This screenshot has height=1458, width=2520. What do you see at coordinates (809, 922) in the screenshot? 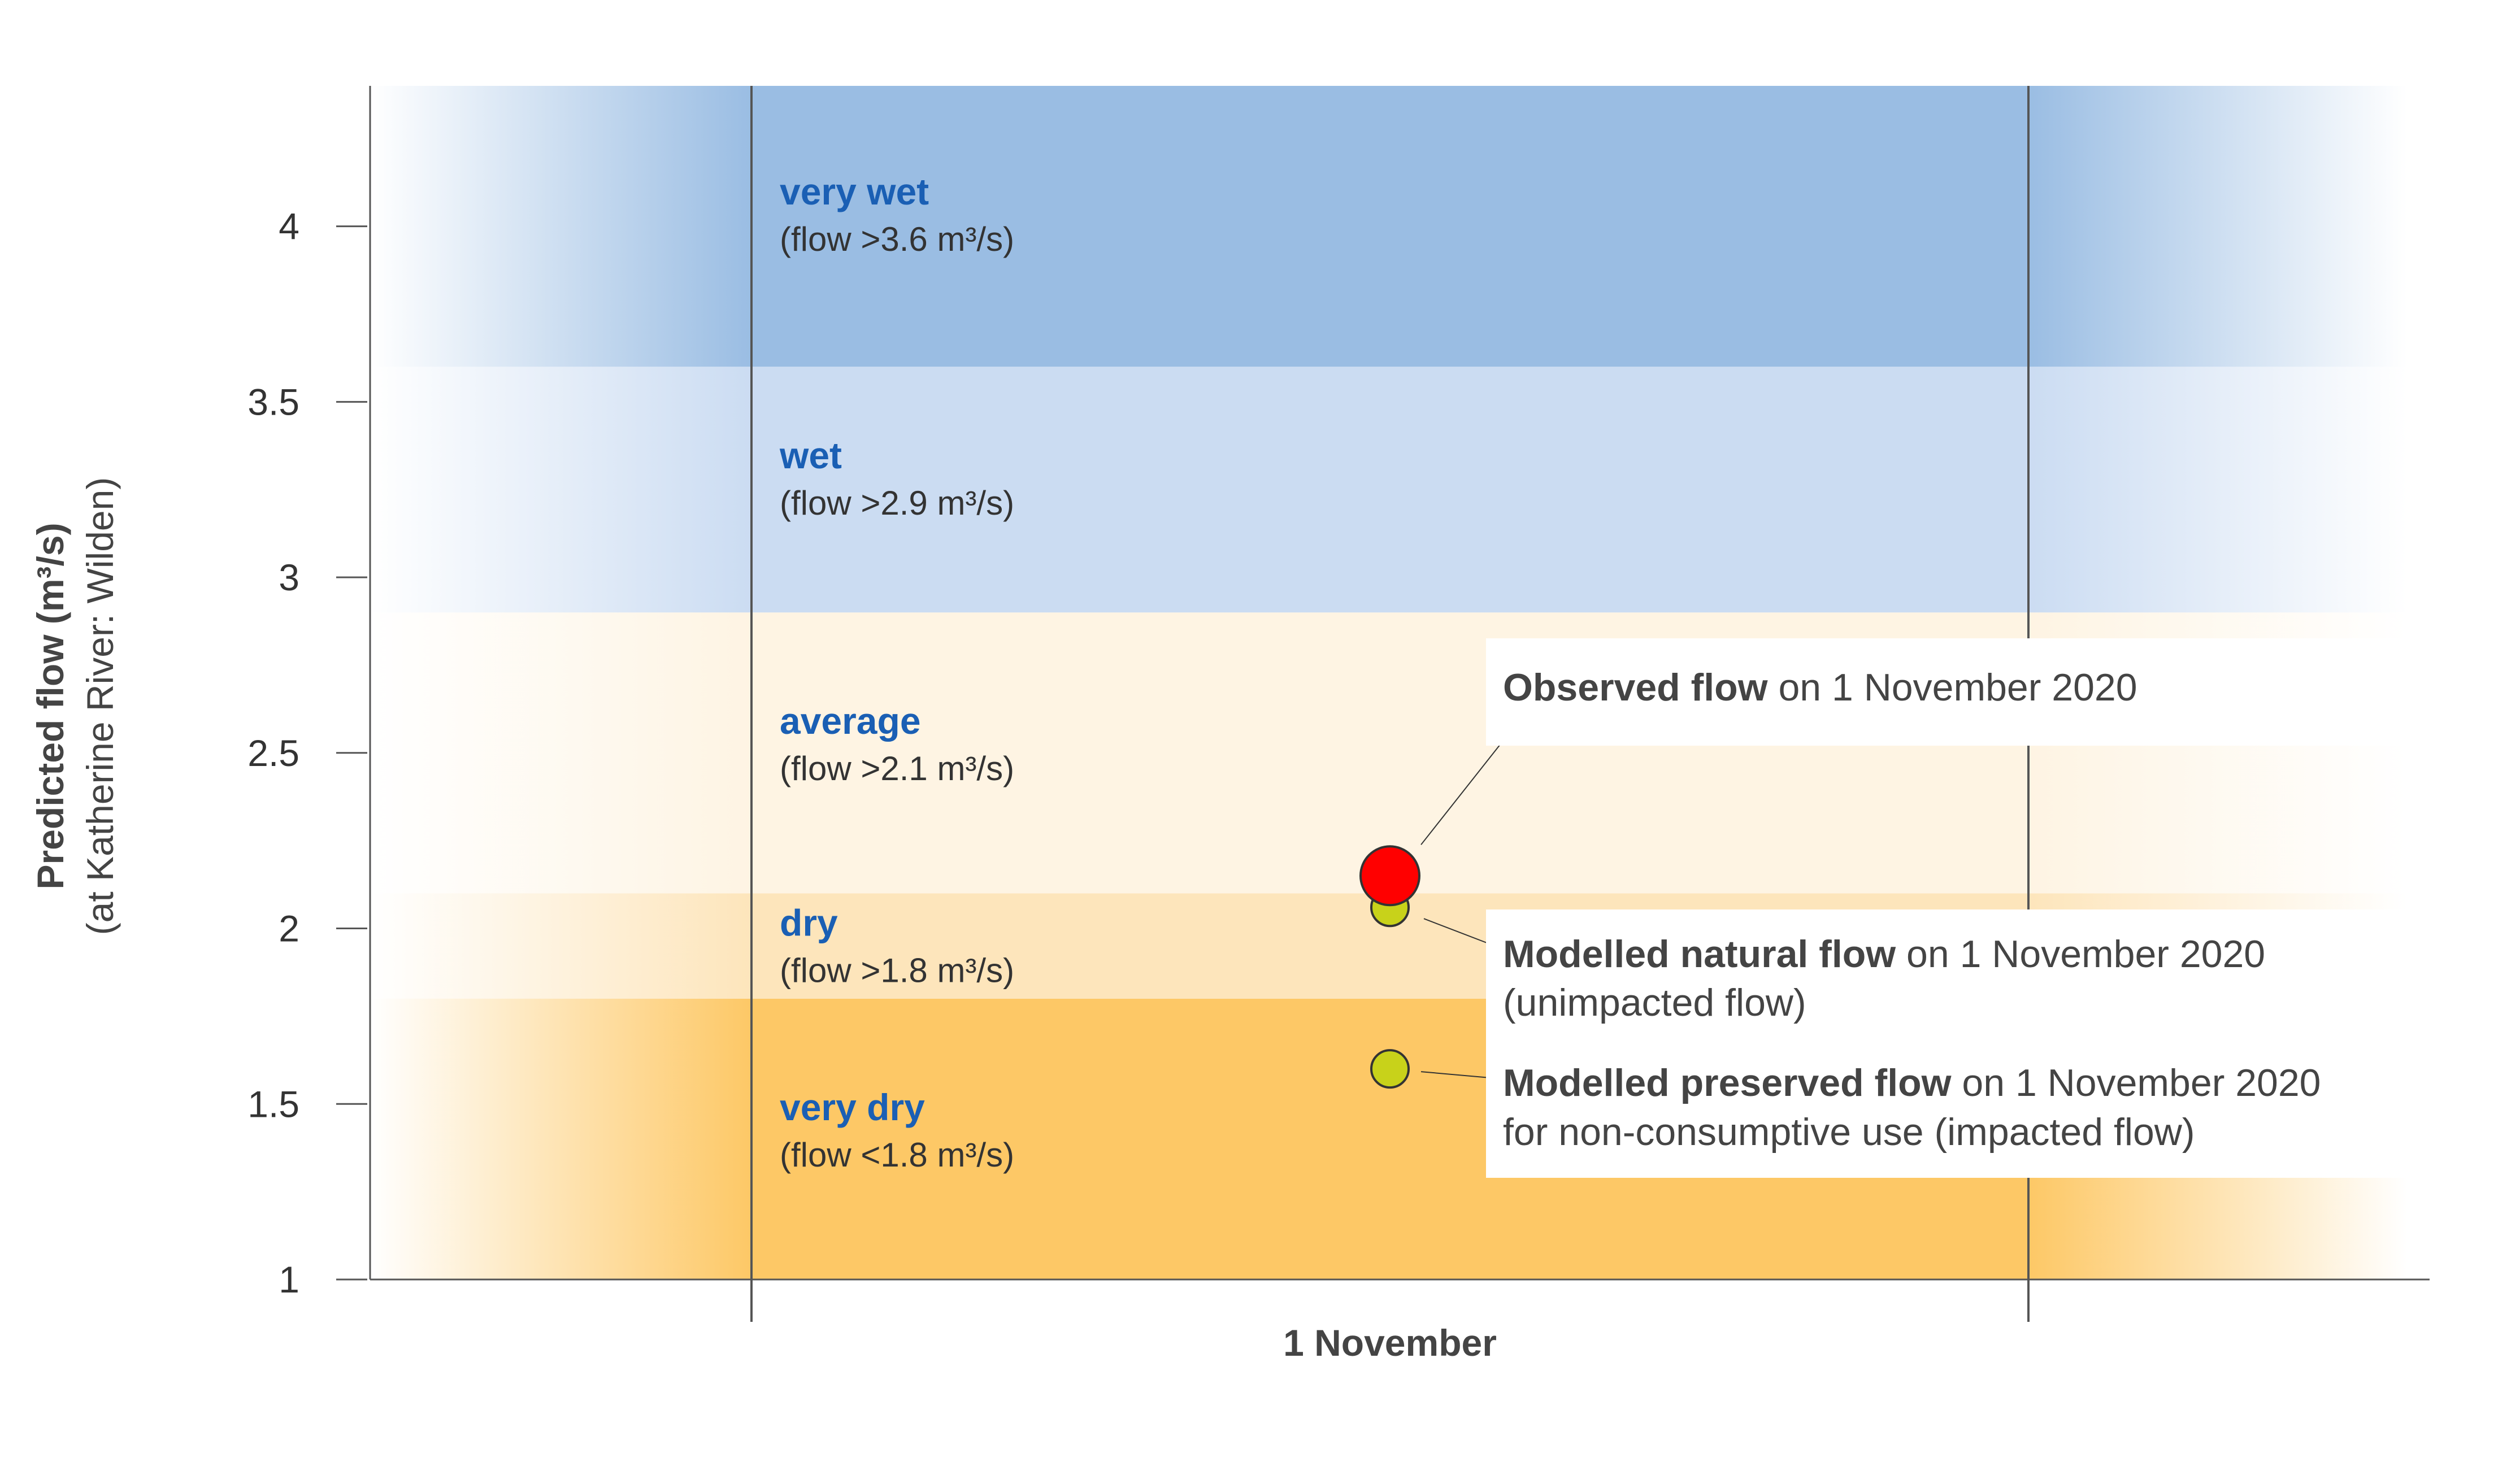
I see `band-label-dry: dry` at bounding box center [809, 922].